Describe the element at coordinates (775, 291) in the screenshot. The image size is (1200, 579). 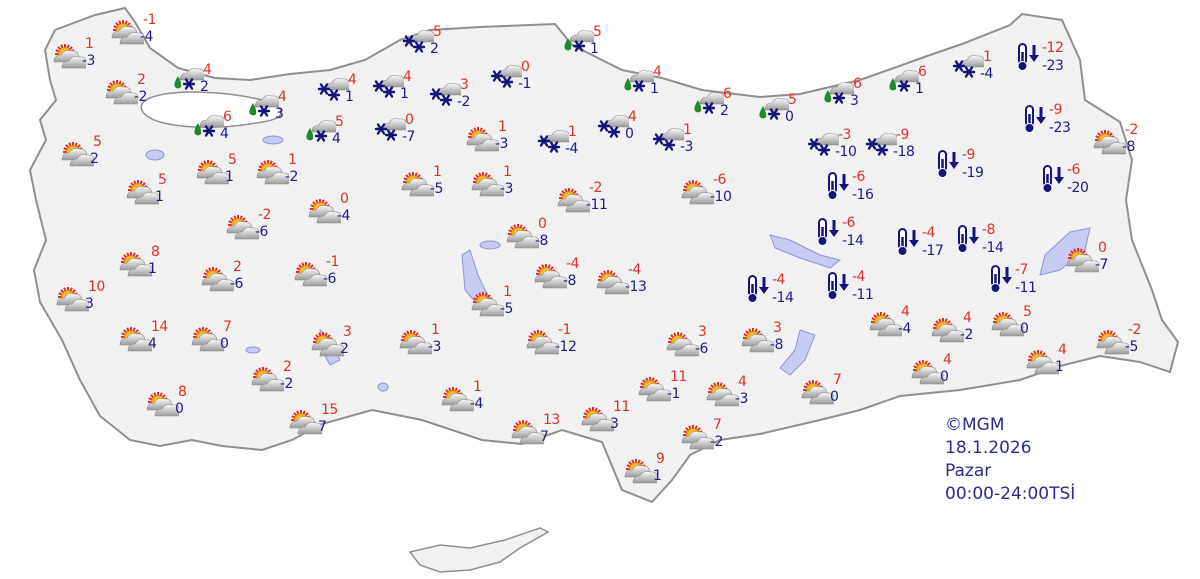
I see `station: -4 -14` at that location.